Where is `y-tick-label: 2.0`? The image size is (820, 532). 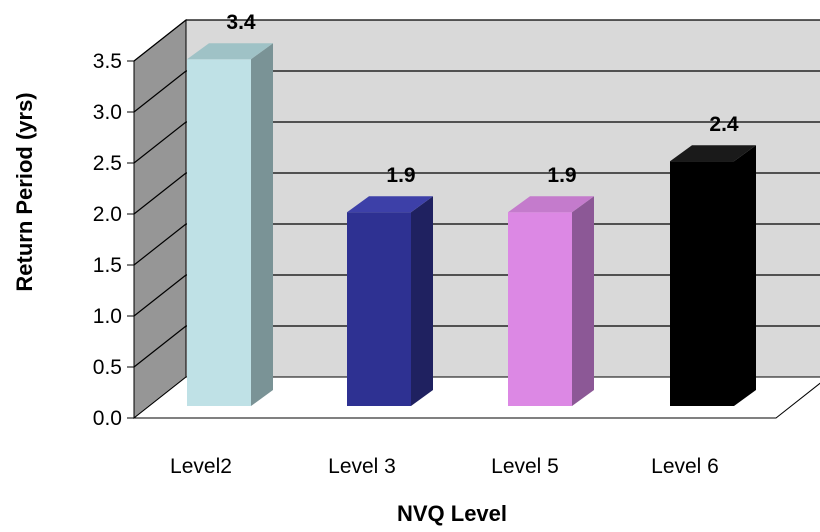
y-tick-label: 2.0 is located at coordinates (107, 214).